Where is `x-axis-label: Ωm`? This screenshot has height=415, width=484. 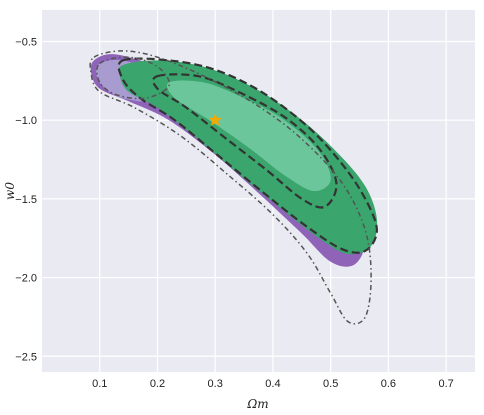 x-axis-label: Ωm is located at coordinates (257, 404).